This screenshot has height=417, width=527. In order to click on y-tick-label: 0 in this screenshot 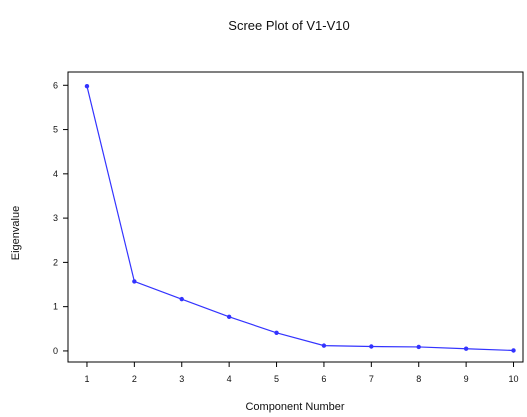, I will do `click(55, 351)`.